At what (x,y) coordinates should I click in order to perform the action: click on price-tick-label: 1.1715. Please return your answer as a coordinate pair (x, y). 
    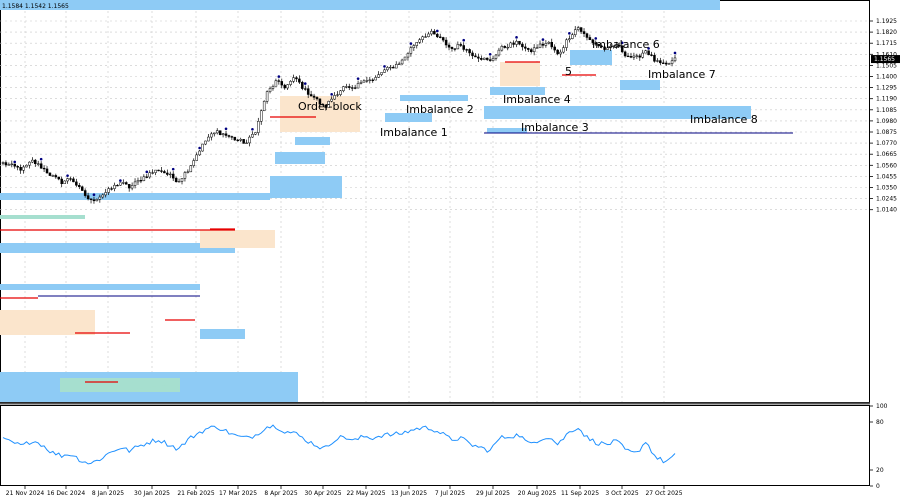
    Looking at the image, I should click on (886, 43).